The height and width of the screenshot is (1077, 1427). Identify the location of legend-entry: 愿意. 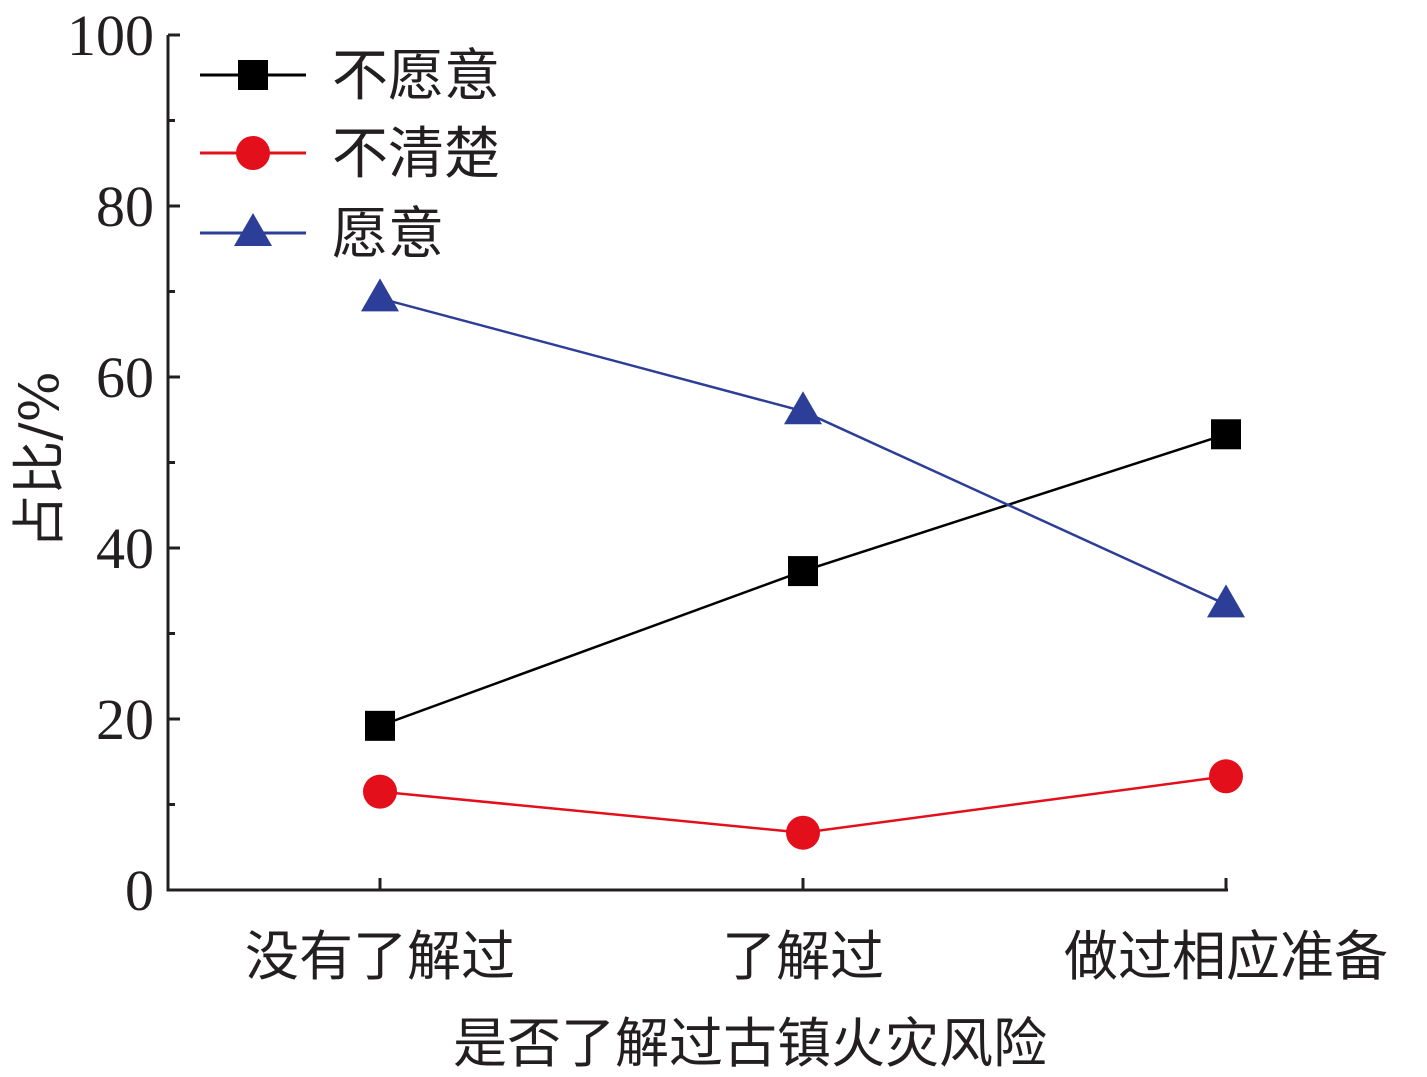
(322, 234).